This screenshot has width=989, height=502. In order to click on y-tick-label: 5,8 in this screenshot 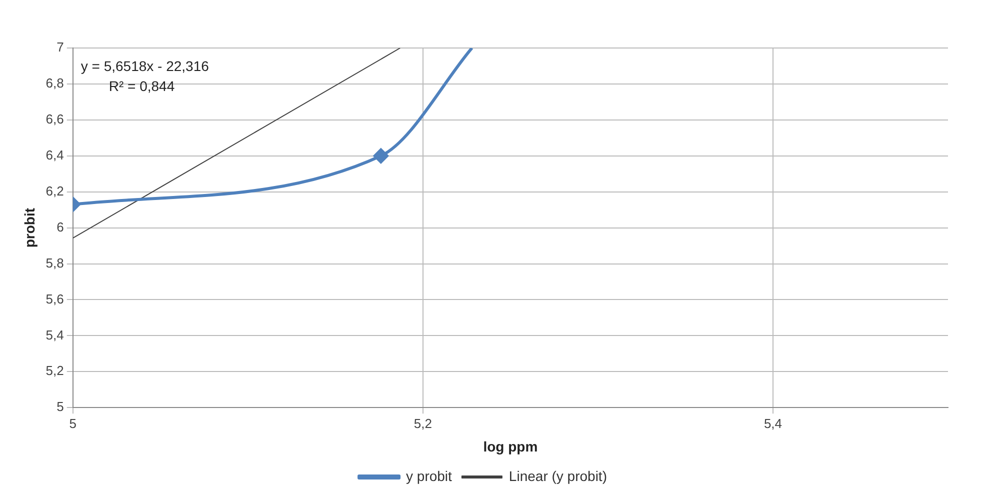, I will do `click(55, 262)`.